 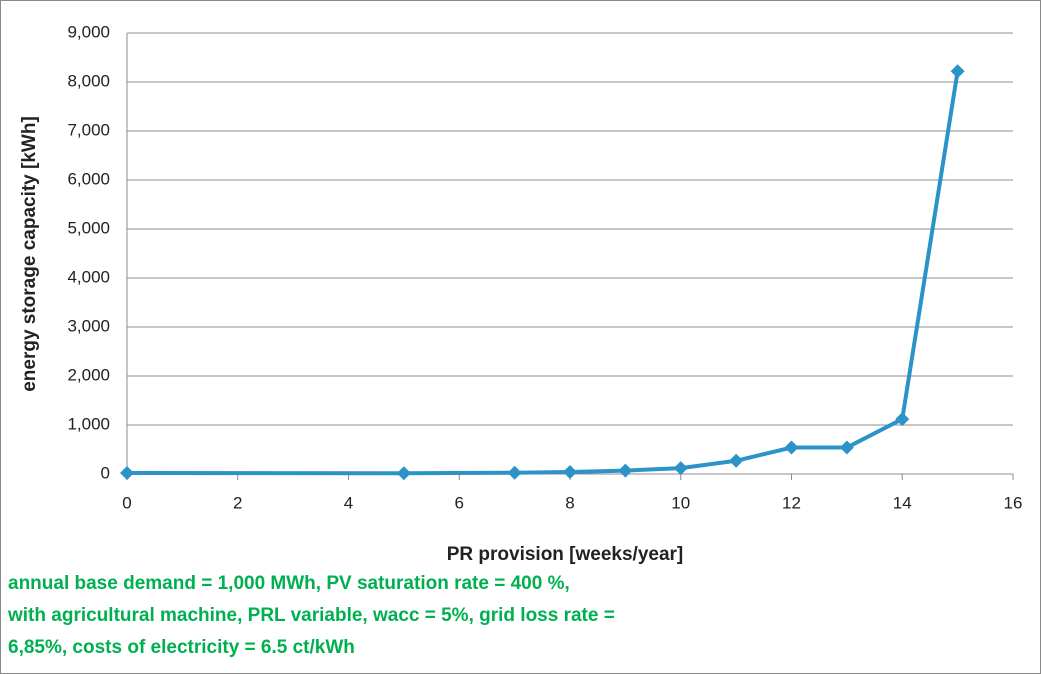 I want to click on y-tick-label: 7,000, so click(x=88, y=129).